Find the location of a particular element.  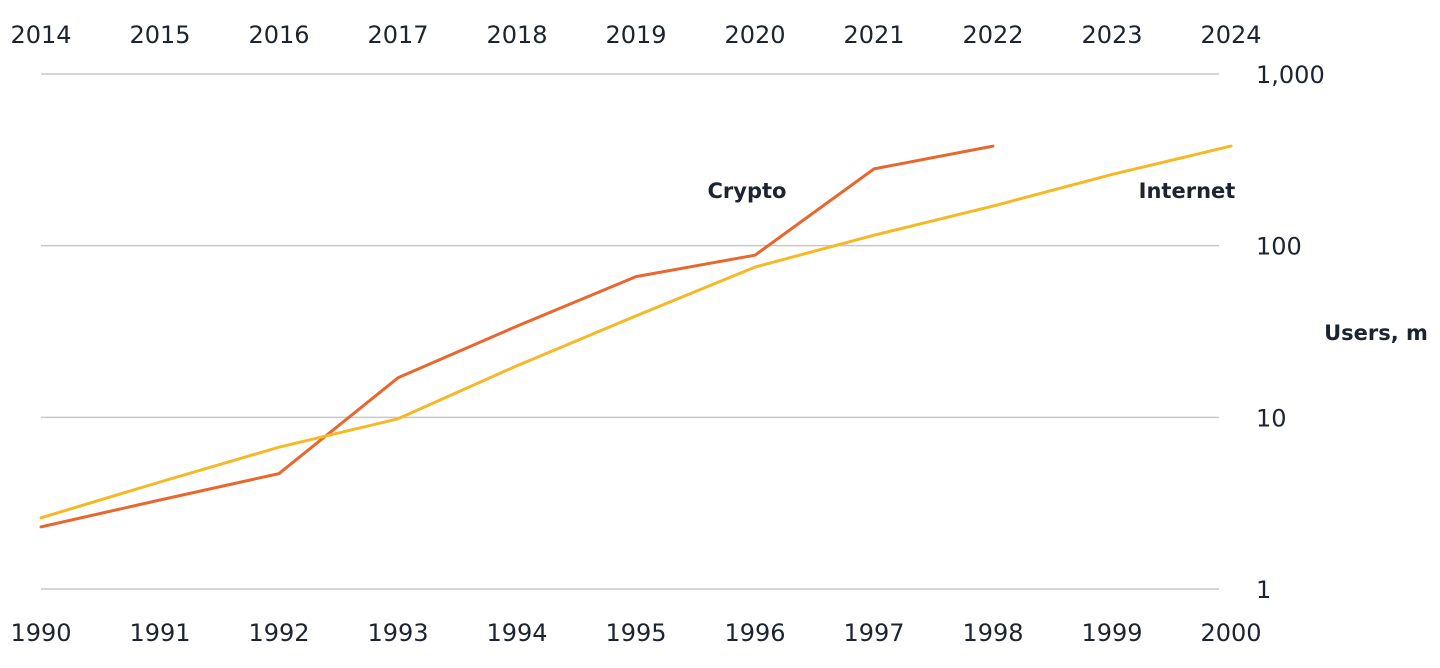

y-axis: 1 10 100 1,000 is located at coordinates (1290, 332).